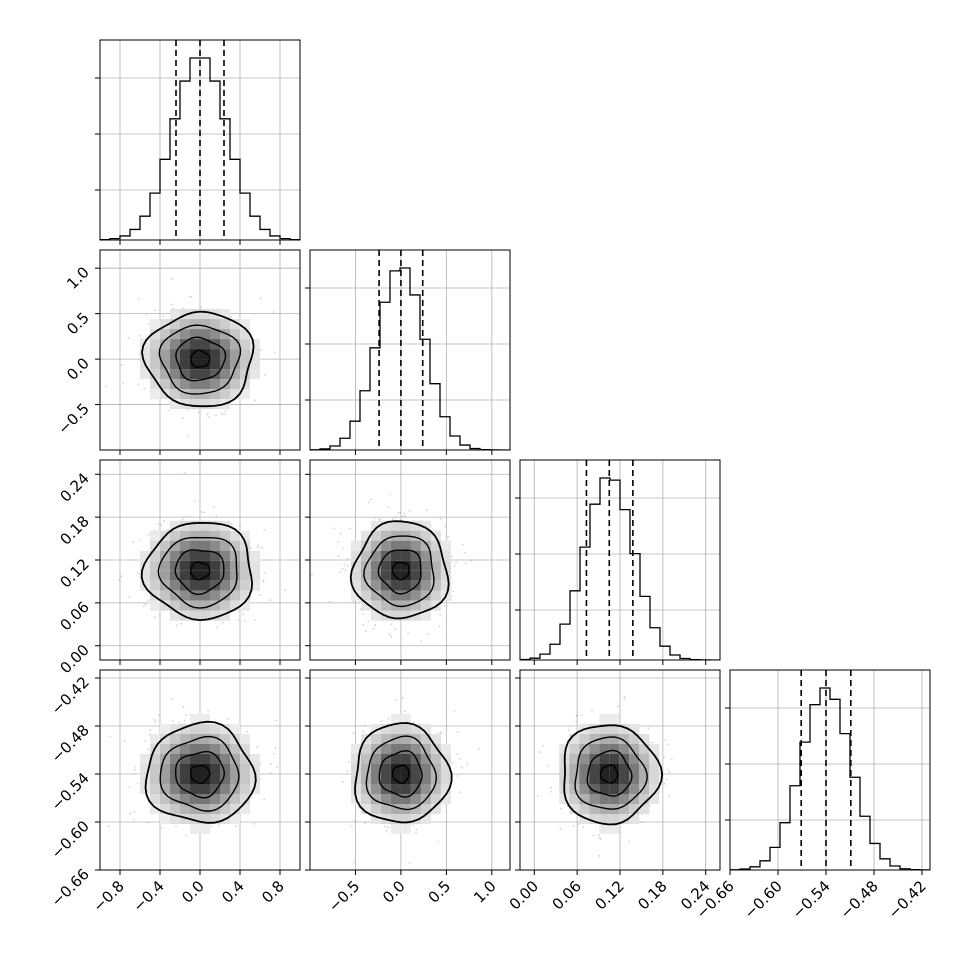 The image size is (970, 970). What do you see at coordinates (74, 487) in the screenshot?
I see `y-tick-label: 0.24` at bounding box center [74, 487].